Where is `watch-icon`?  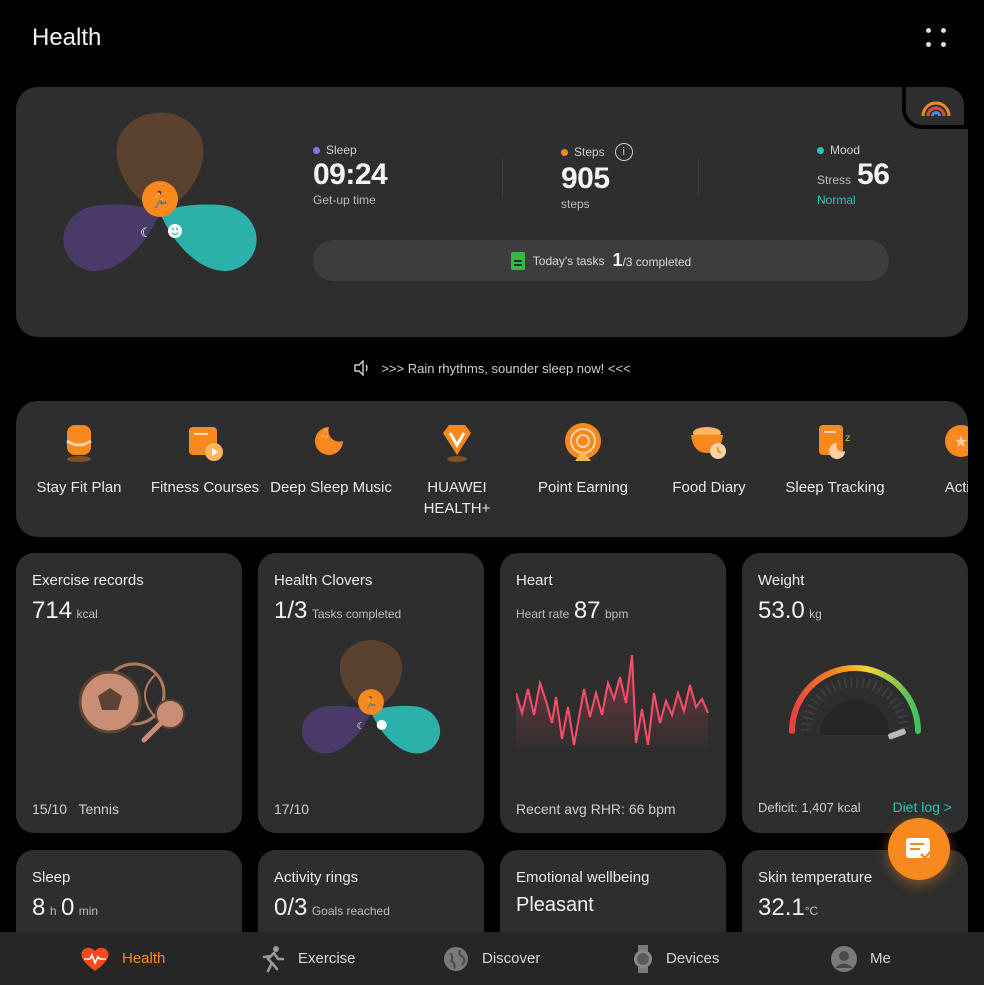 watch-icon is located at coordinates (643, 958).